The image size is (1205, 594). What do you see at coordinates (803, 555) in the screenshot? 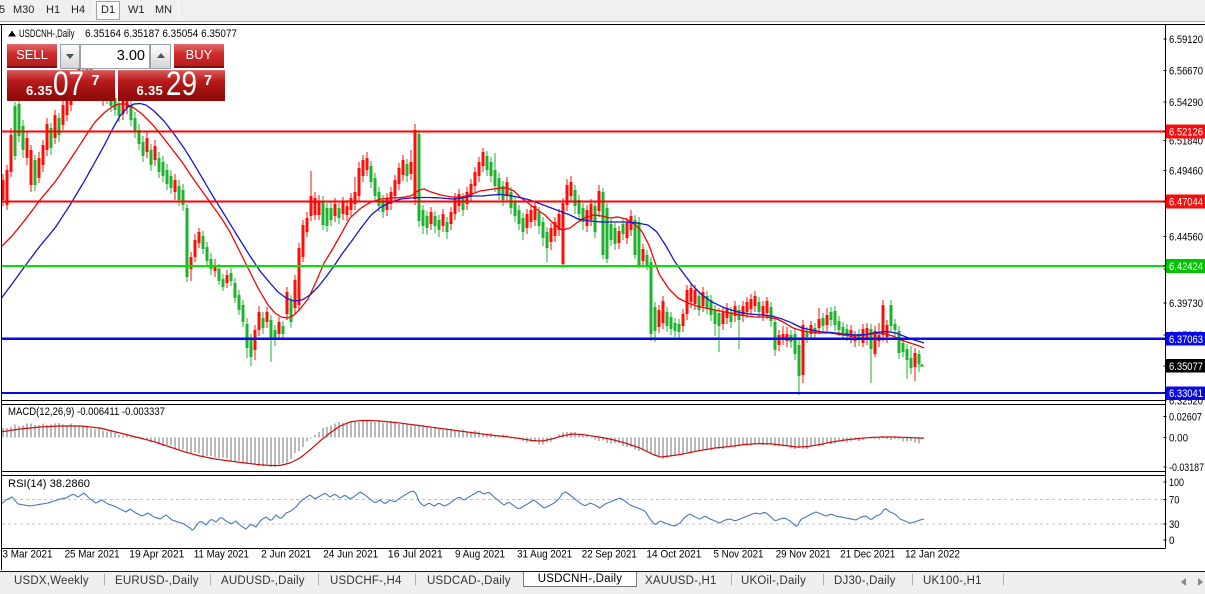
I see `svg-text: 29 Nov 2021` at bounding box center [803, 555].